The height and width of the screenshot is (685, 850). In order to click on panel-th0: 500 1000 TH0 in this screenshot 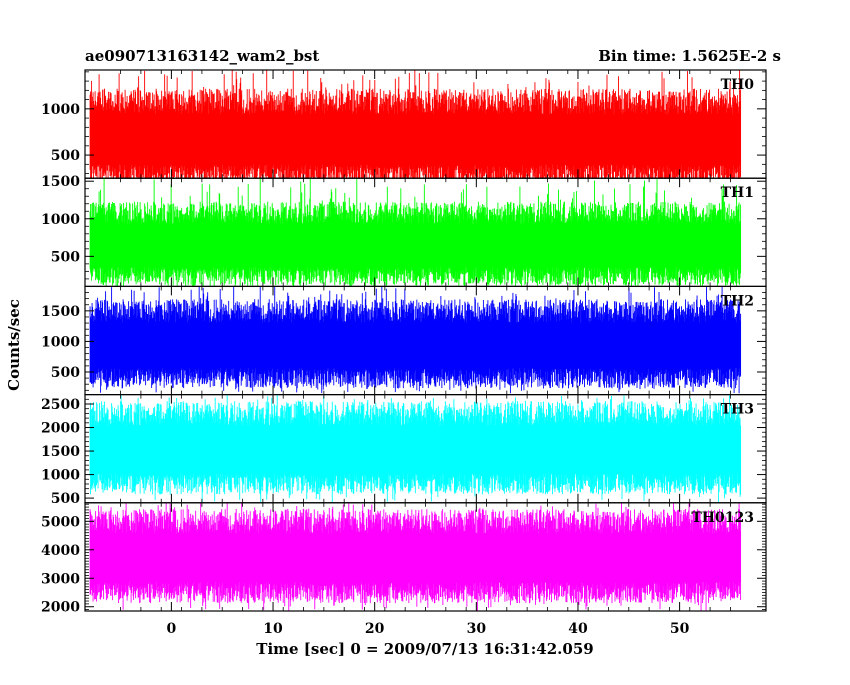, I will do `click(404, 124)`.